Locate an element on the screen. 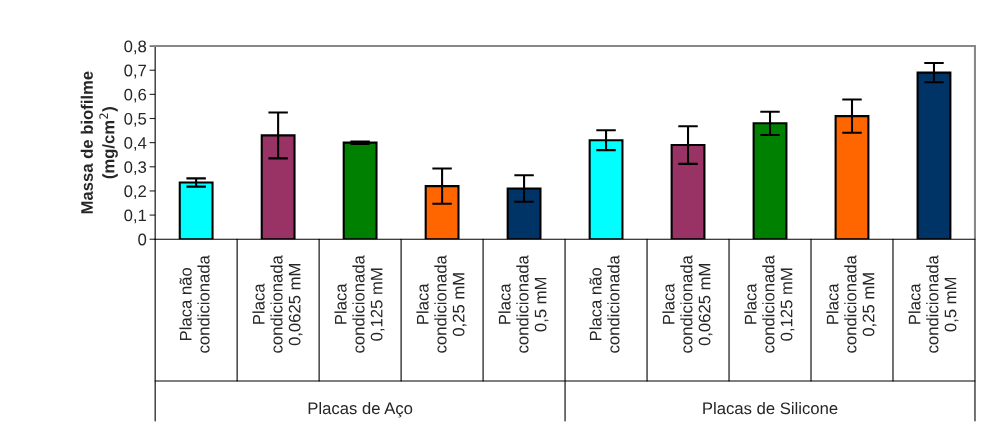 Image resolution: width=1001 pixels, height=443 pixels. y-tick-label: 0,5 is located at coordinates (135, 119).